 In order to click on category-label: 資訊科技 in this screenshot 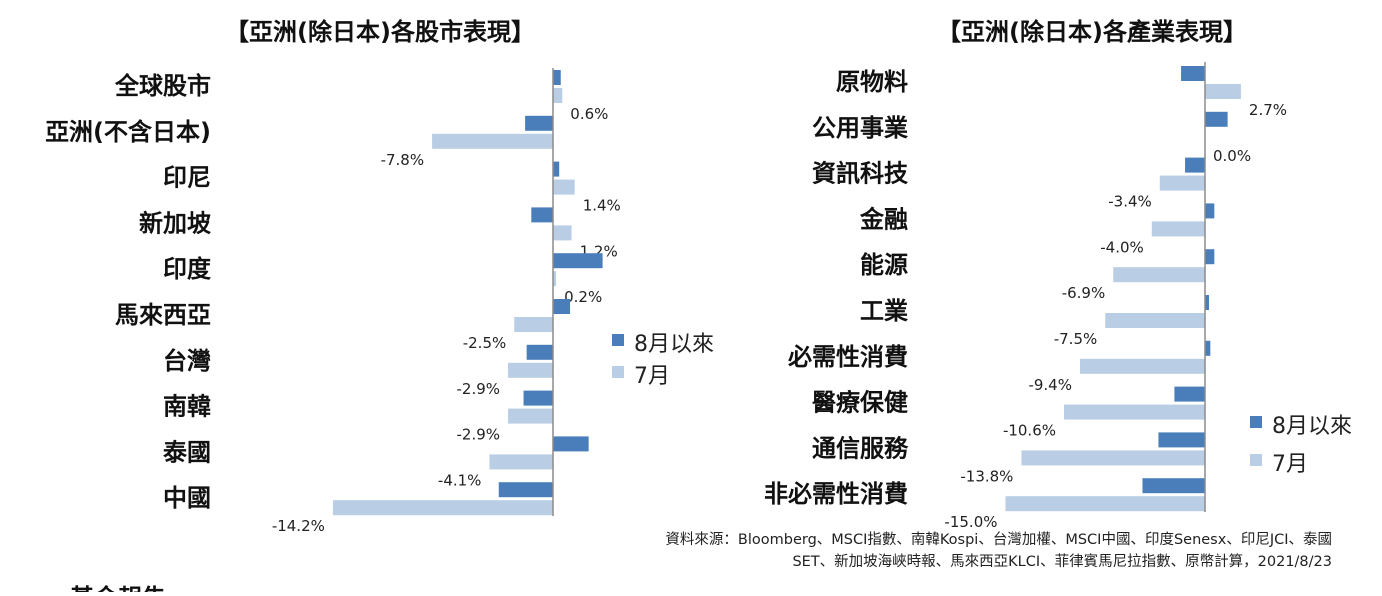, I will do `click(860, 174)`.